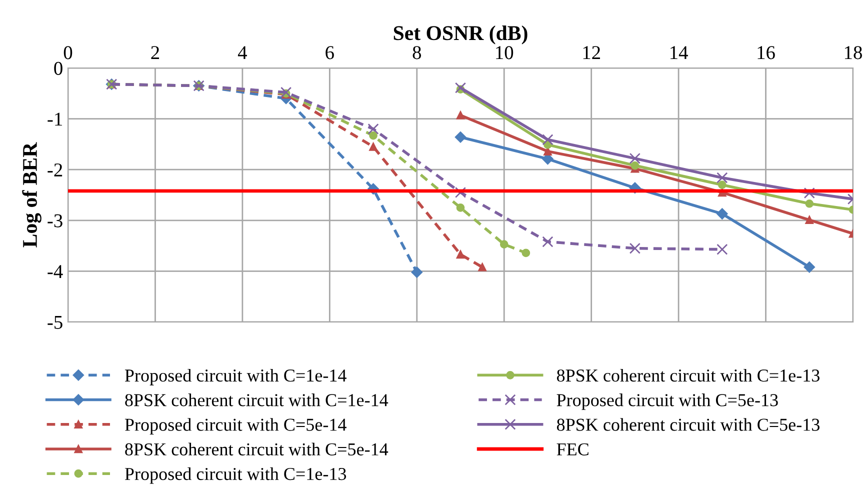 The height and width of the screenshot is (500, 867). I want to click on y-tick-label: -5, so click(55, 322).